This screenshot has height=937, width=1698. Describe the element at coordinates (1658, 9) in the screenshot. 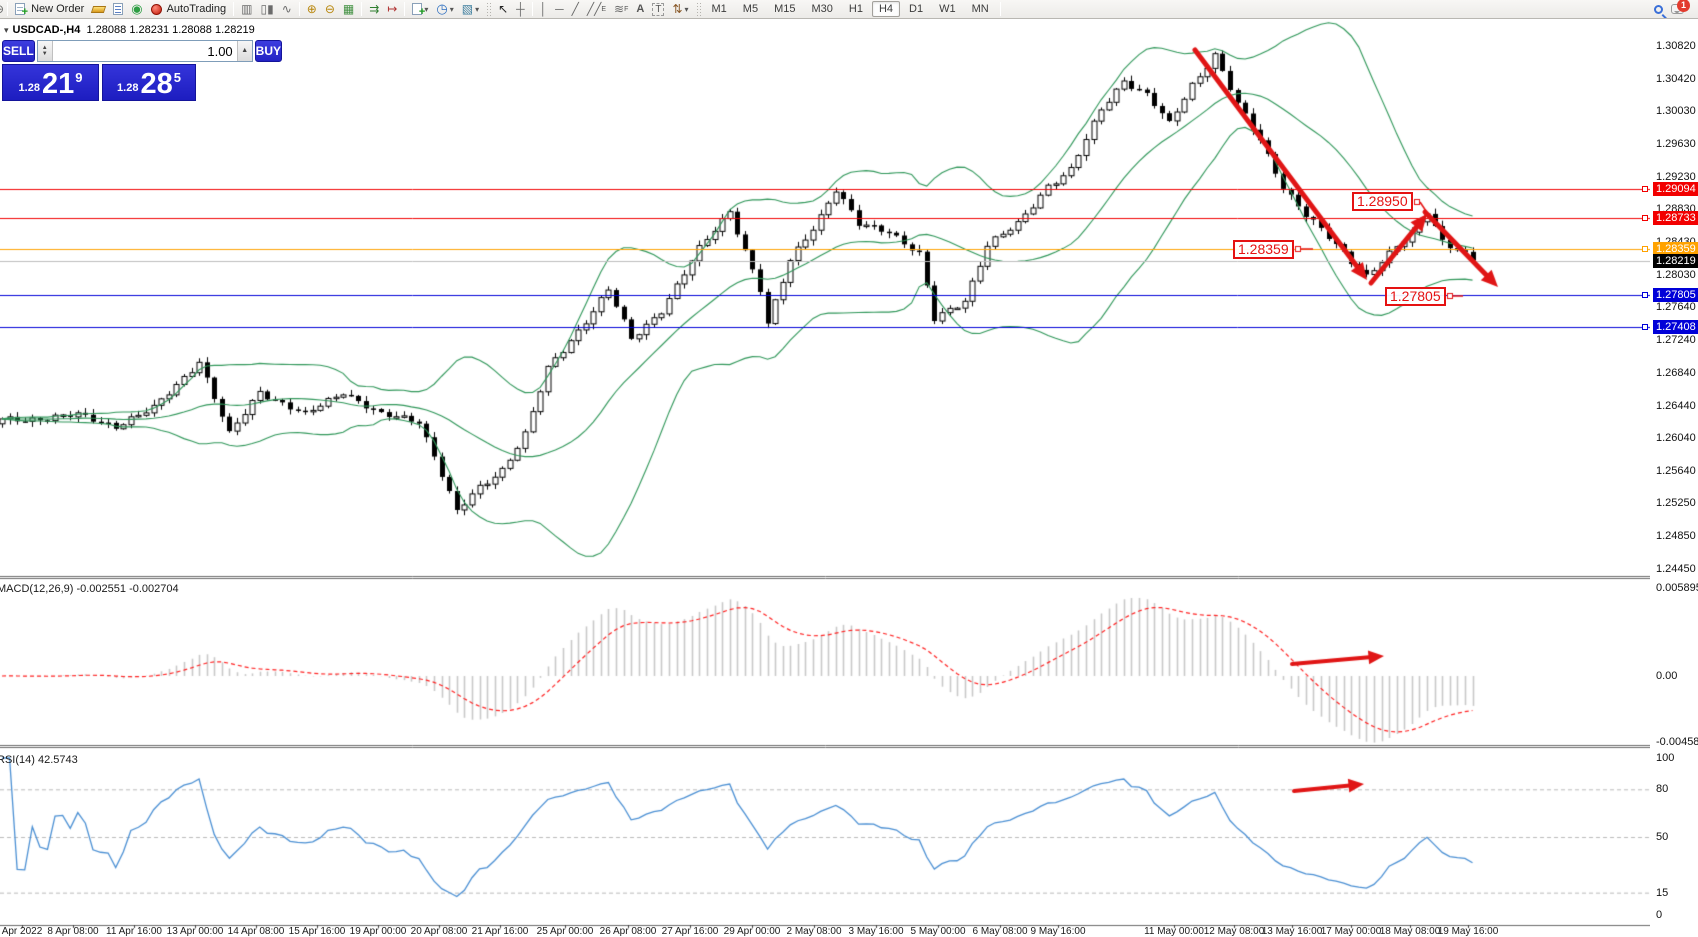

I see `search-button` at that location.